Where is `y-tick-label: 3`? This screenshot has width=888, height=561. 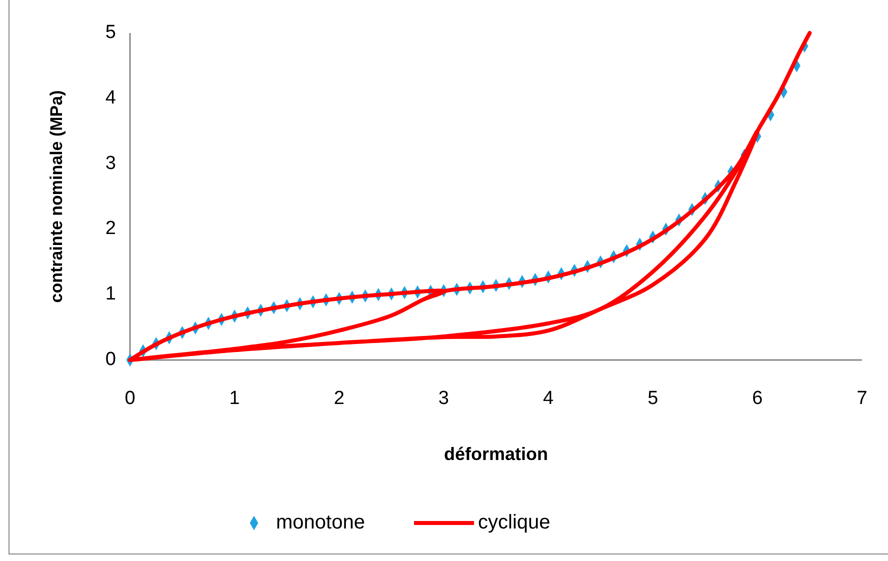
y-tick-label: 3 is located at coordinates (110, 163).